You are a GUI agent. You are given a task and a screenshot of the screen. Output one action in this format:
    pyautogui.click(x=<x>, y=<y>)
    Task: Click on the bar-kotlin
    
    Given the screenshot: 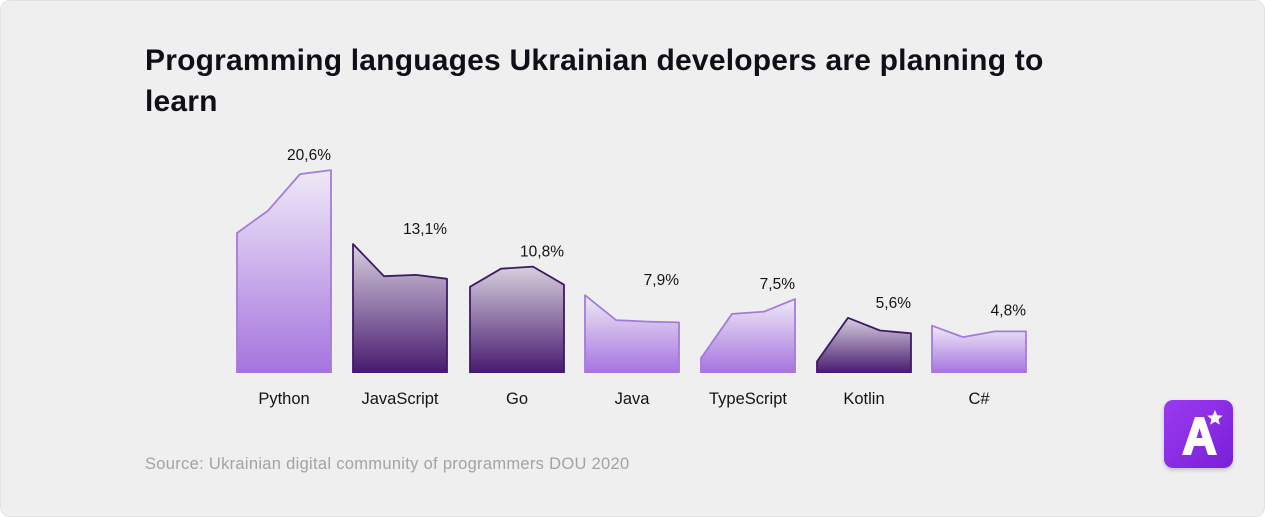 What is the action you would take?
    pyautogui.click(x=864, y=345)
    